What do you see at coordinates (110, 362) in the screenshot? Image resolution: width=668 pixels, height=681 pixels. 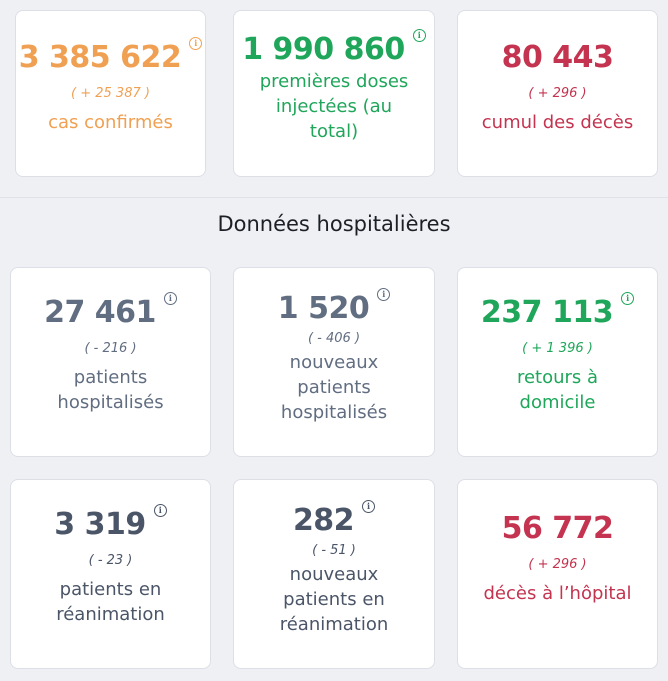 I see `card-patients-hospitalises: 27 461 i ( - 216 ) patients hospitalisés` at bounding box center [110, 362].